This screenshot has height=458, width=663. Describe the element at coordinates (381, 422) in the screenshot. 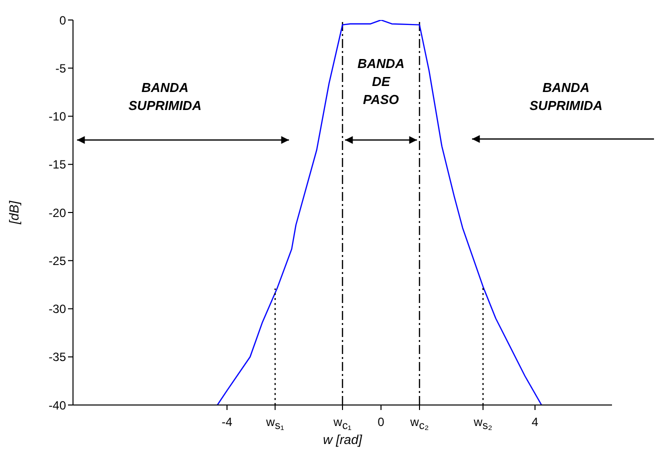

I see `x-tick-label: 0` at that location.